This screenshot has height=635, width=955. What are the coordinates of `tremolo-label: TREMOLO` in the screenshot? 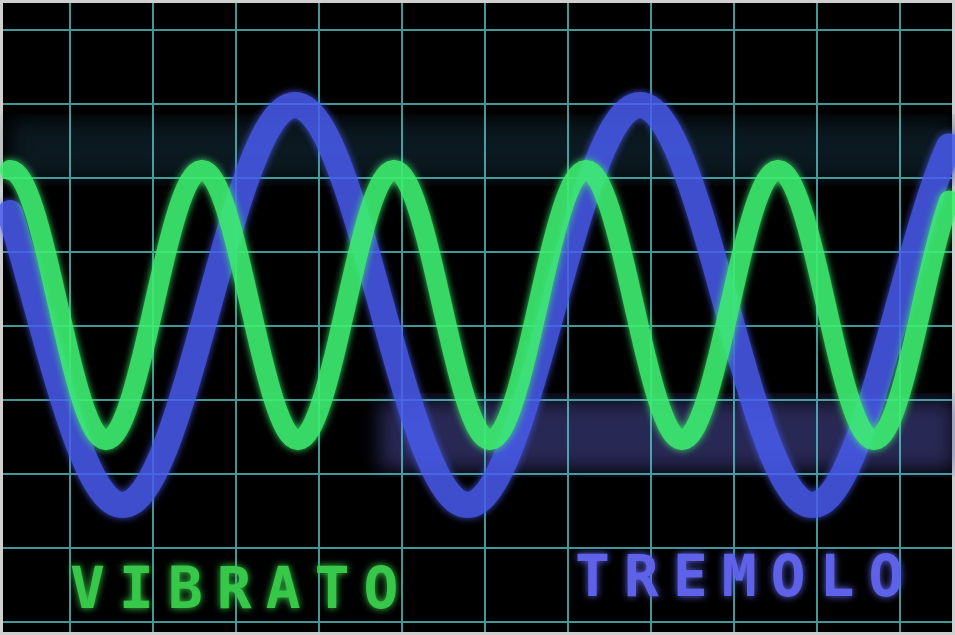 It's located at (746, 576).